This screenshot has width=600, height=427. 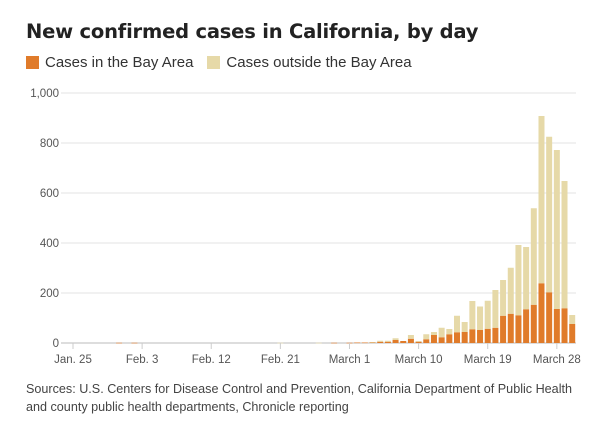 What do you see at coordinates (119, 62) in the screenshot?
I see `legend-label-bay-area: Cases in the Bay Area` at bounding box center [119, 62].